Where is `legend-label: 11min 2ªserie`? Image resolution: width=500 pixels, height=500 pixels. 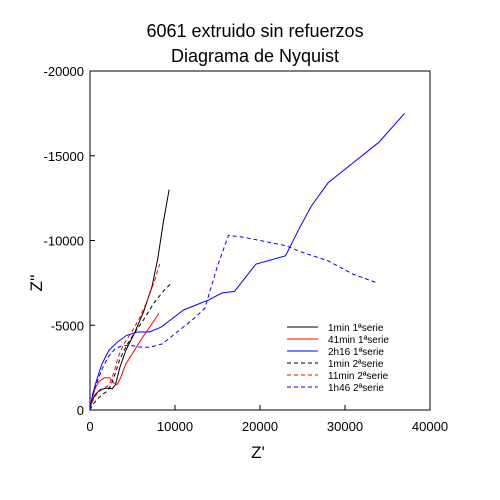
legend-label: 11min 2ªserie is located at coordinates (358, 376).